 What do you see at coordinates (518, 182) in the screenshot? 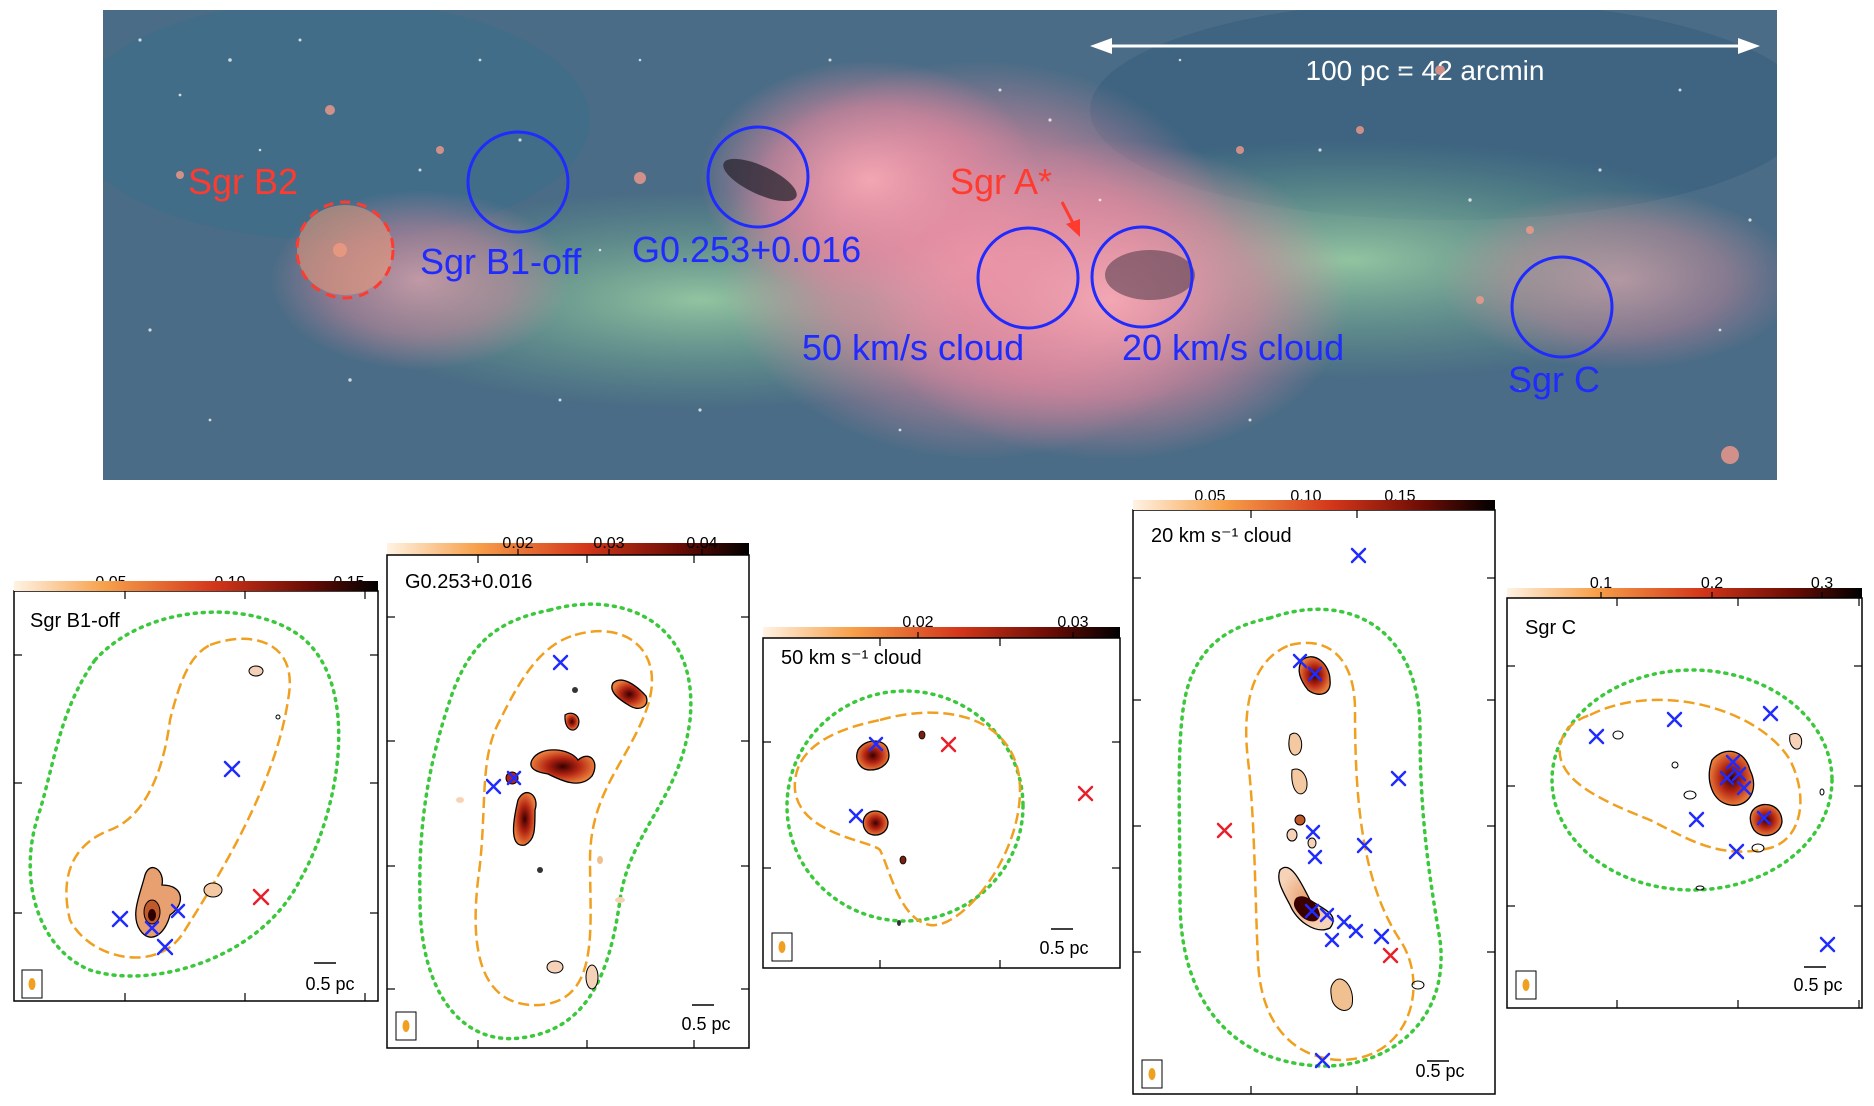
I see `sgrb1off-circle` at bounding box center [518, 182].